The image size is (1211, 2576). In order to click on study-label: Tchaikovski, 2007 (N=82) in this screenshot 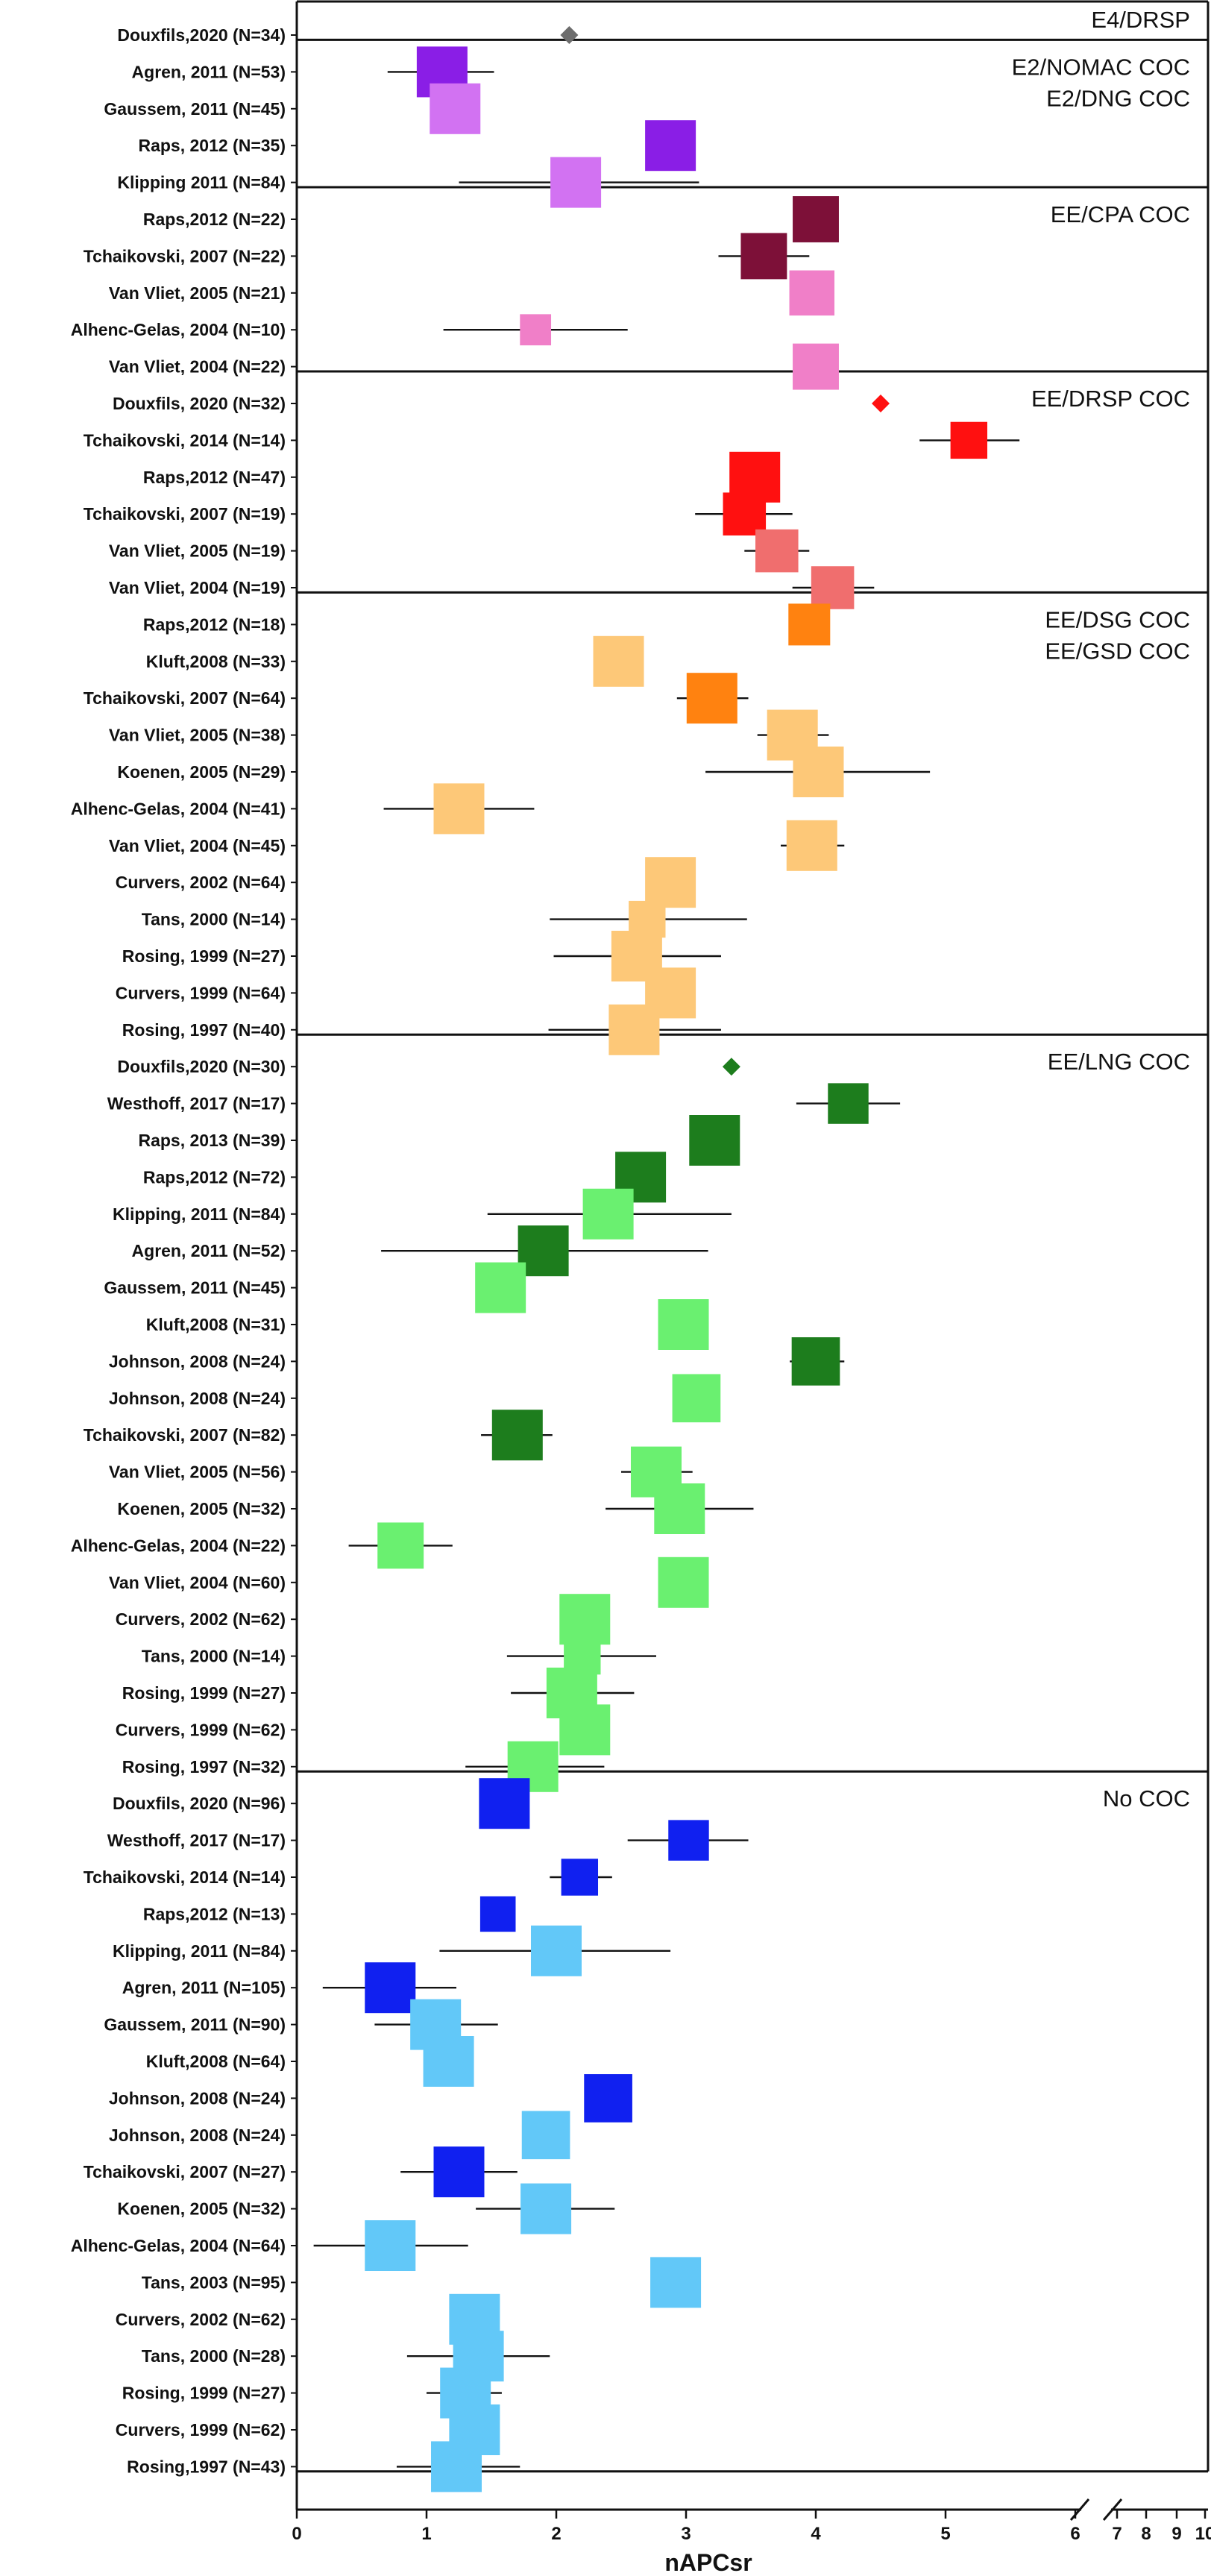, I will do `click(185, 1435)`.